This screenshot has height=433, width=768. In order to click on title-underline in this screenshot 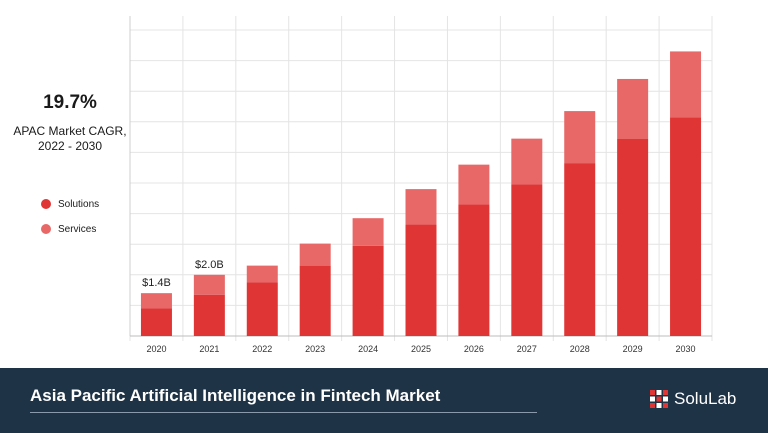, I will do `click(283, 412)`.